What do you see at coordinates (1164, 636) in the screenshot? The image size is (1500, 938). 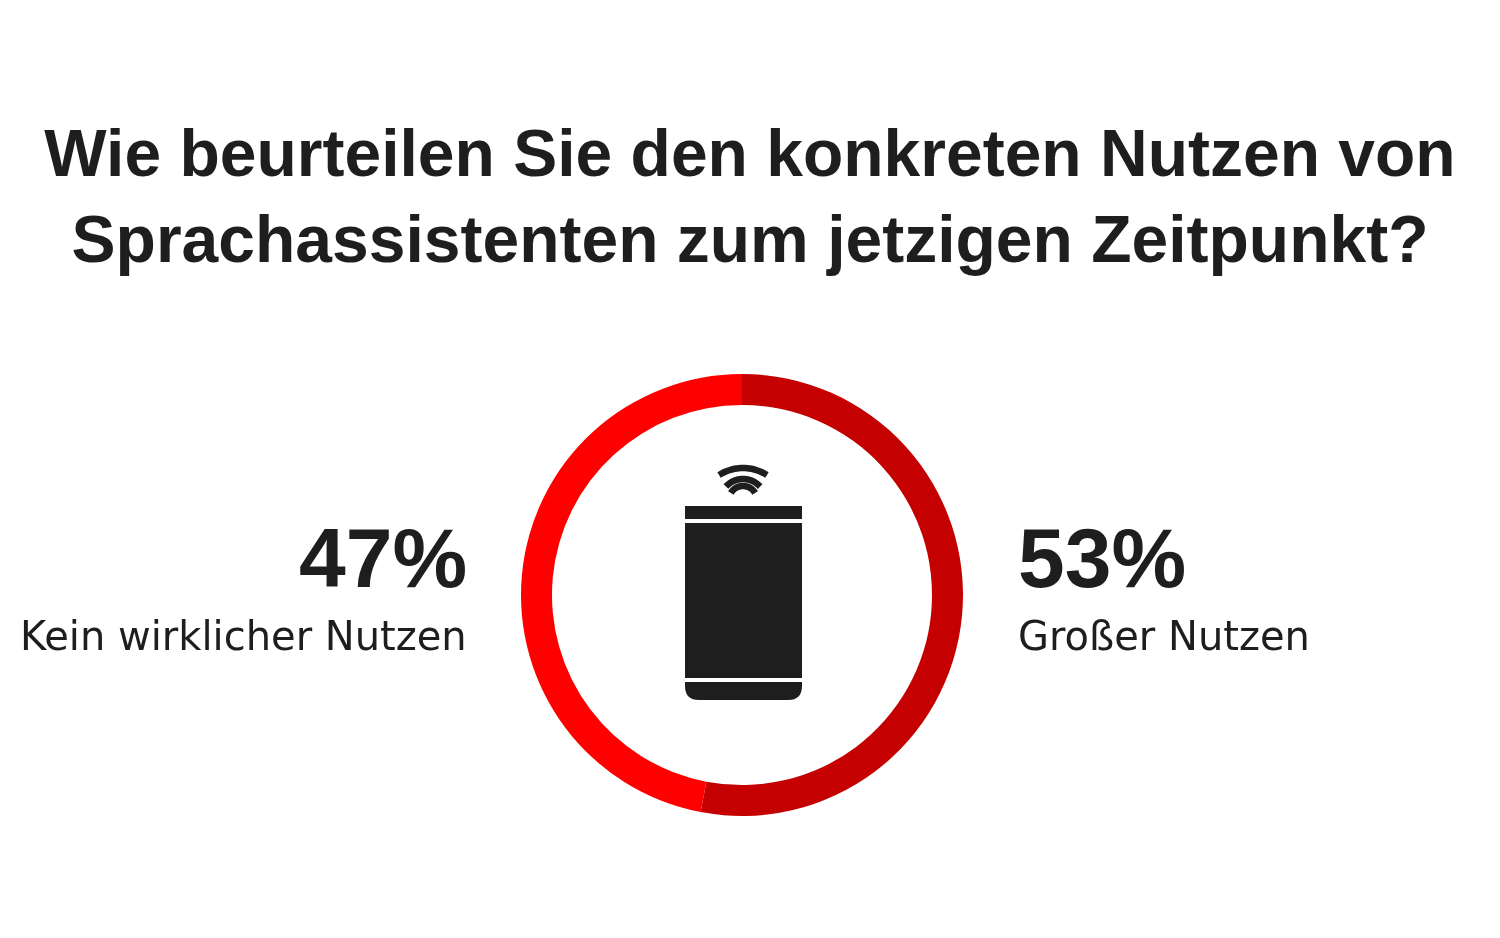 I see `slice-label: Großer Nutzen` at bounding box center [1164, 636].